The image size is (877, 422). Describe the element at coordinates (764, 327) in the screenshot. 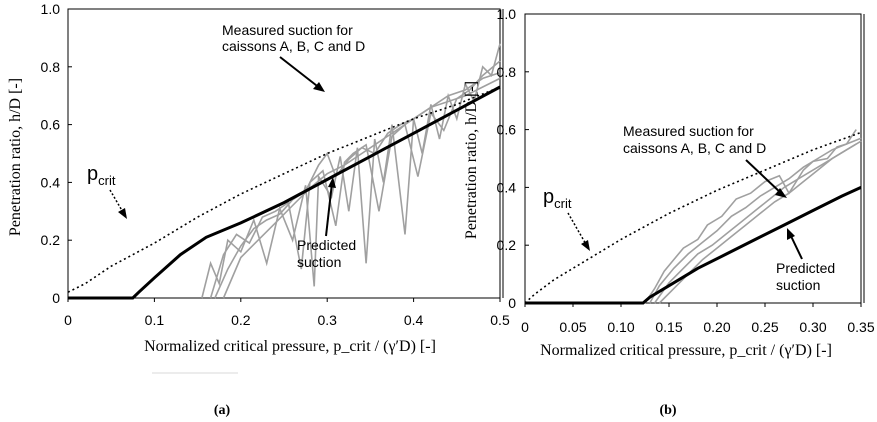

I see `x-tick-label: 0.25` at that location.